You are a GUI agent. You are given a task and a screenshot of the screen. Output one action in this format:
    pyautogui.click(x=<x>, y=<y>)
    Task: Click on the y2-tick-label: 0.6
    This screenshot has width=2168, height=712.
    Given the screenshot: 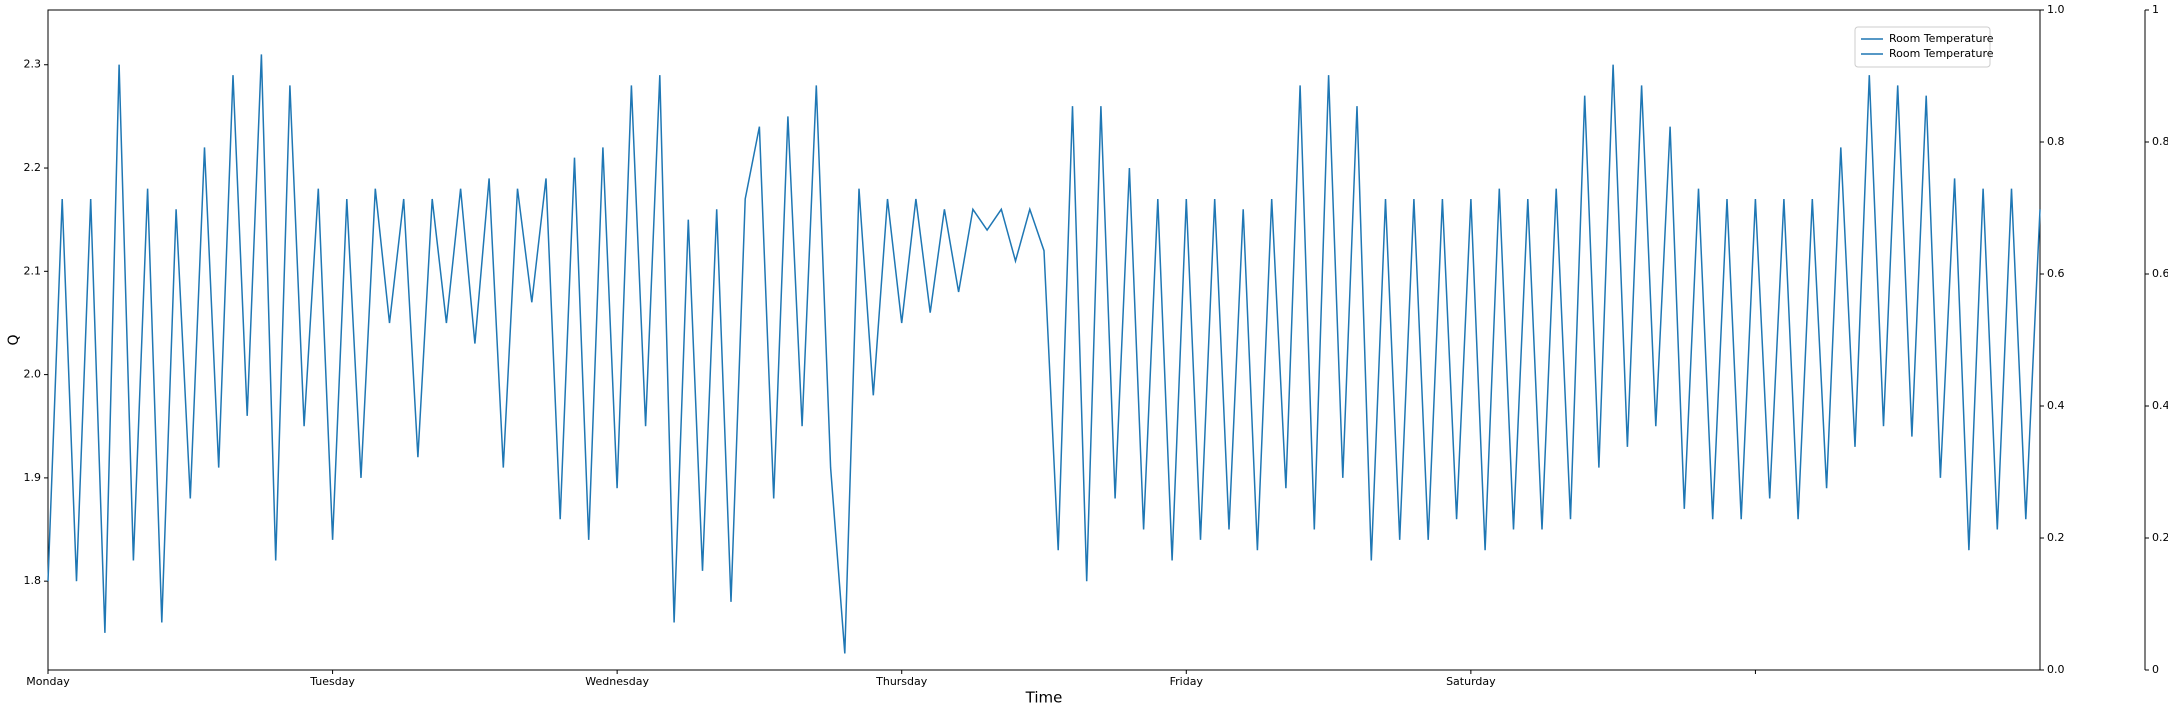 What is the action you would take?
    pyautogui.click(x=2056, y=273)
    